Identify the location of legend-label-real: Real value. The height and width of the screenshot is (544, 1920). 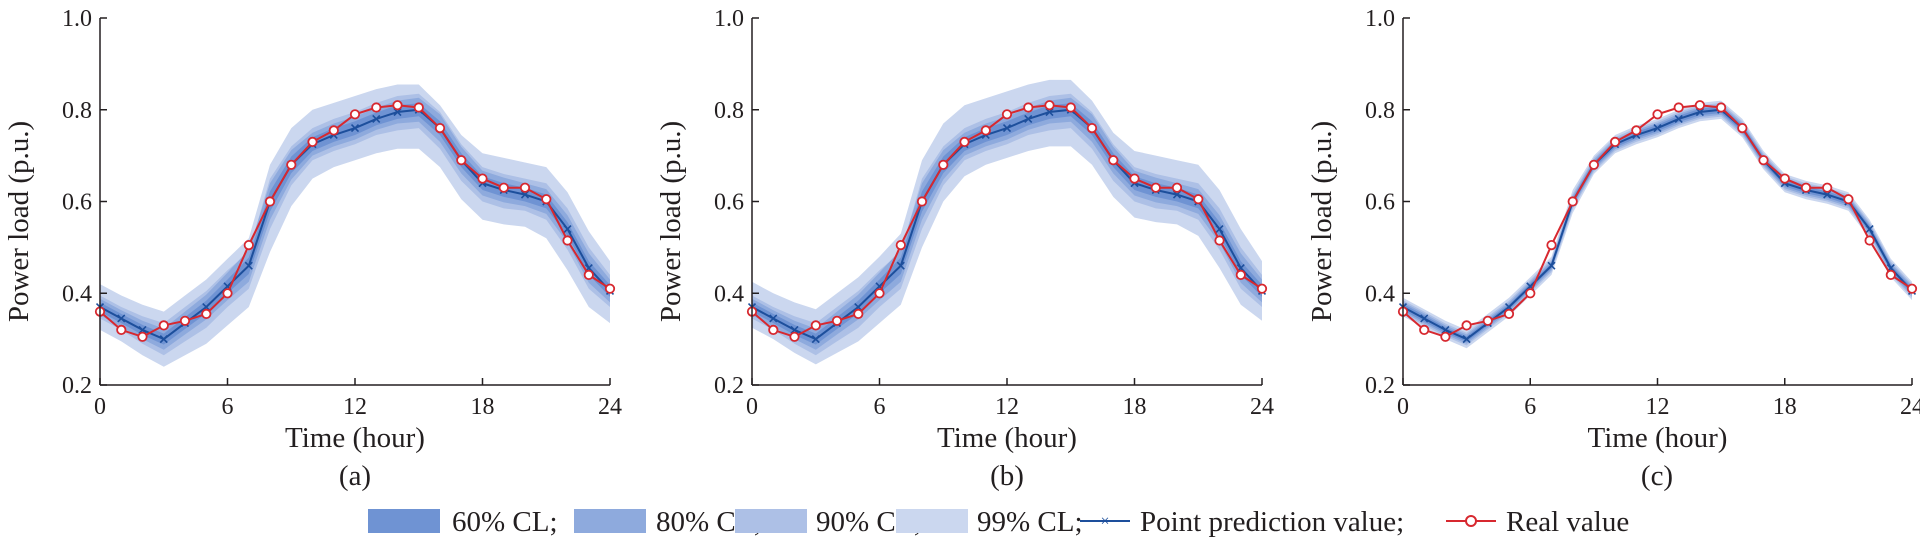
(1567, 522).